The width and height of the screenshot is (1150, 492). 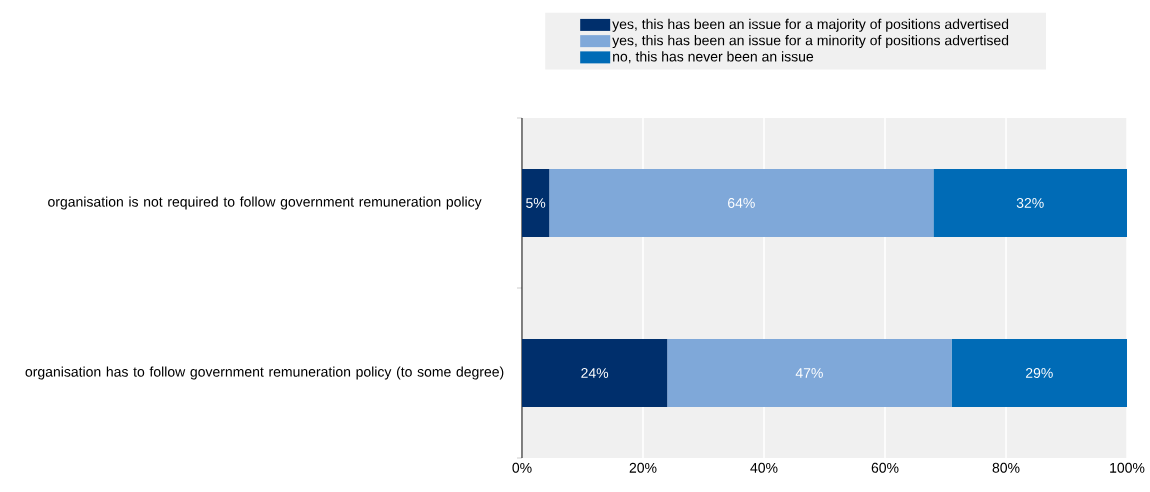 I want to click on x-tick-label: 20%, so click(x=643, y=467).